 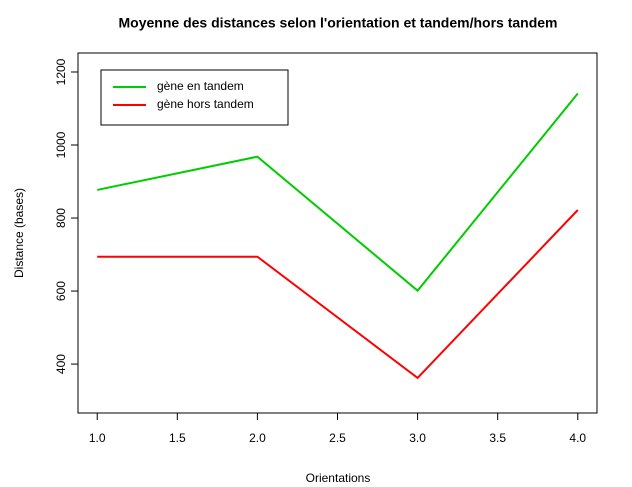 What do you see at coordinates (338, 478) in the screenshot?
I see `x-axis-label: Orientations` at bounding box center [338, 478].